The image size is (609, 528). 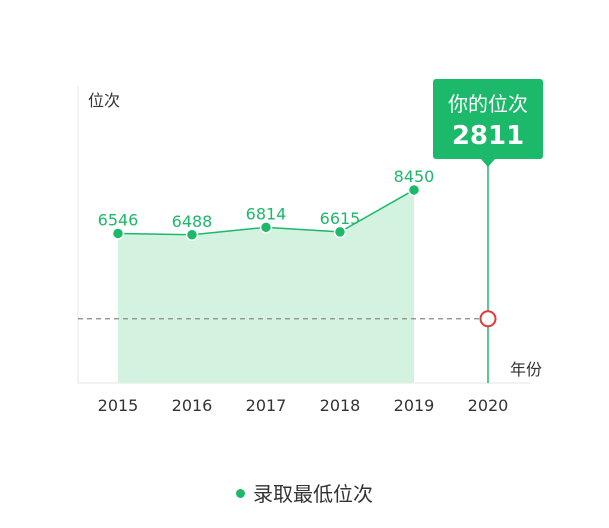 I want to click on legend-dot-icon, so click(x=240, y=493).